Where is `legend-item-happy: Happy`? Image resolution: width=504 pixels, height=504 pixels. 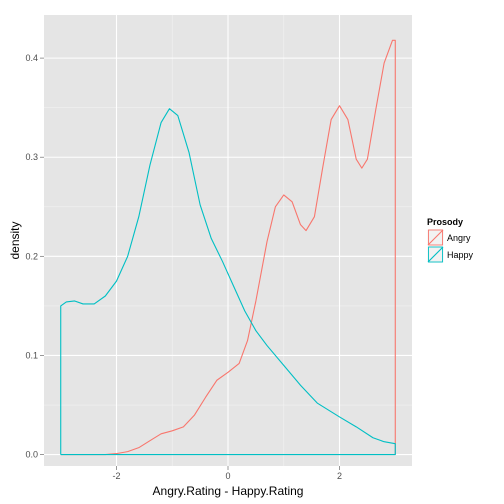
legend-item-happy: Happy is located at coordinates (450, 254).